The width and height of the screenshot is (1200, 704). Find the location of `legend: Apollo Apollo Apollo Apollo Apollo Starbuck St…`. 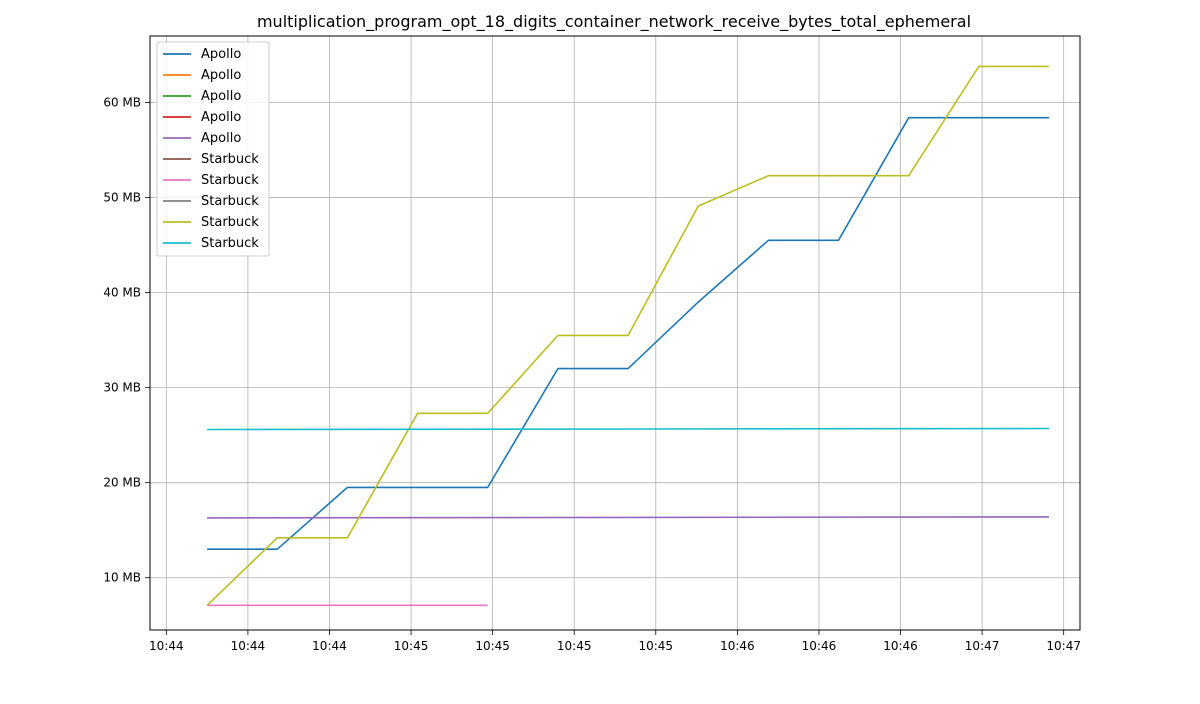

legend: Apollo Apollo Apollo Apollo Apollo Starbuck St… is located at coordinates (213, 149).